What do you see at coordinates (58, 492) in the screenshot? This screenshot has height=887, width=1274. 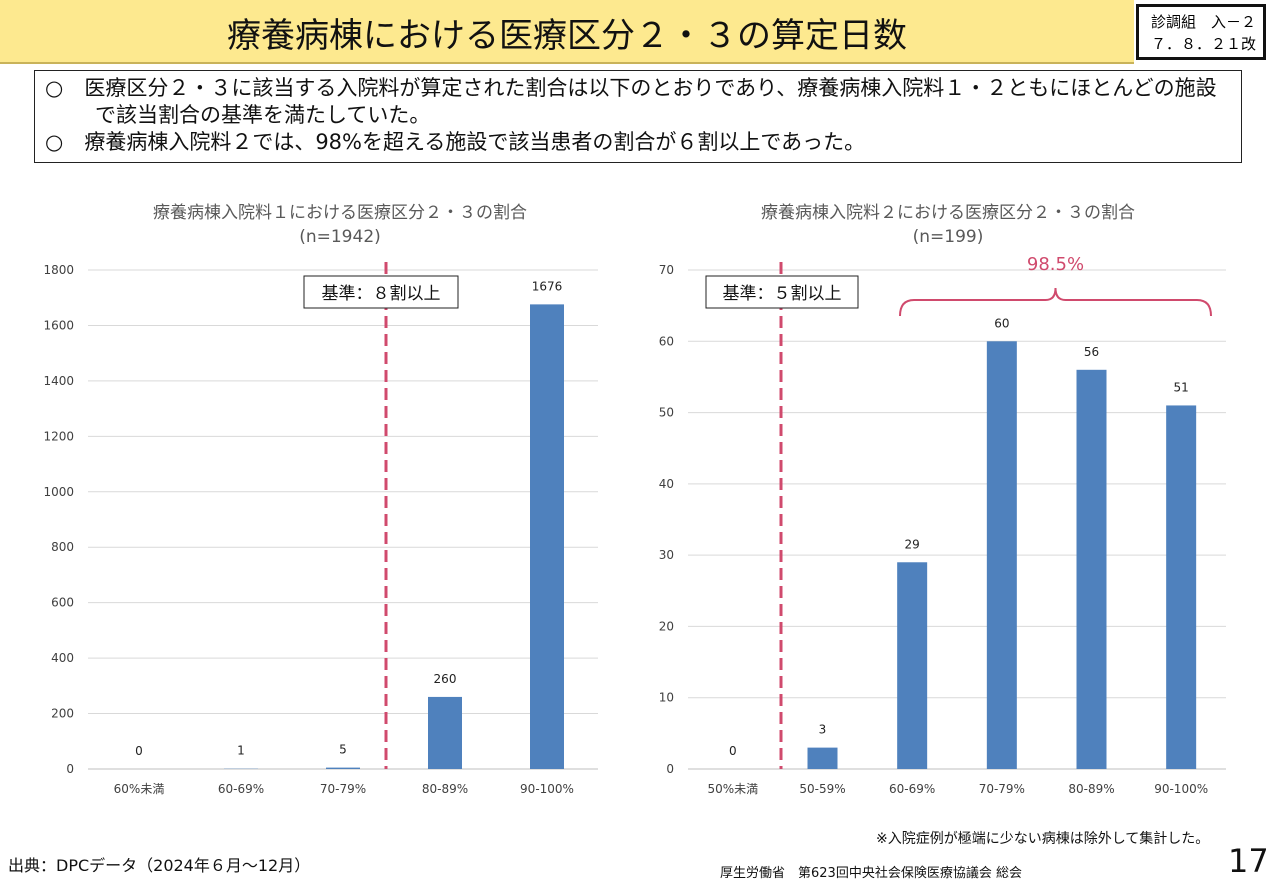 I see `y-tick-label: 1000` at bounding box center [58, 492].